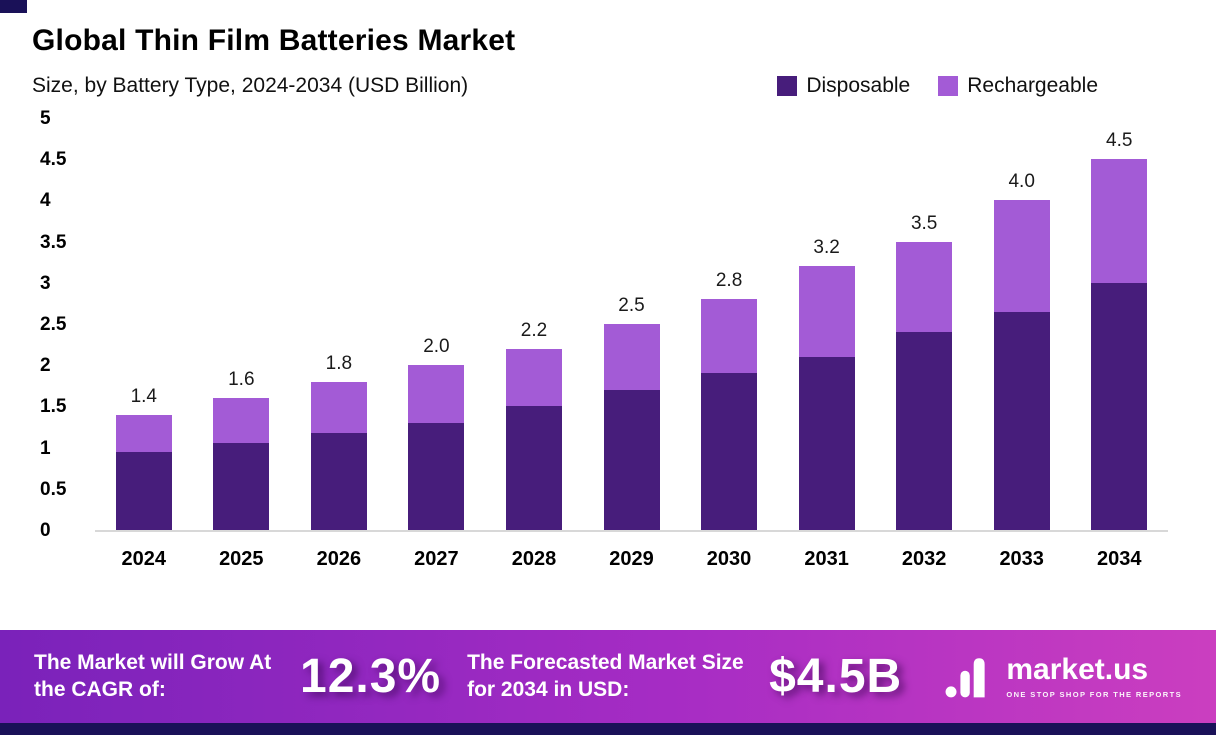 The width and height of the screenshot is (1216, 735). Describe the element at coordinates (965, 677) in the screenshot. I see `market-us-icon` at that location.